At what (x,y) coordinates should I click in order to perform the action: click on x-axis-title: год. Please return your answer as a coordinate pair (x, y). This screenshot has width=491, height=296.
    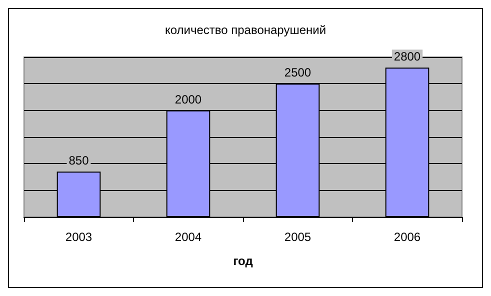
    Looking at the image, I should click on (243, 261).